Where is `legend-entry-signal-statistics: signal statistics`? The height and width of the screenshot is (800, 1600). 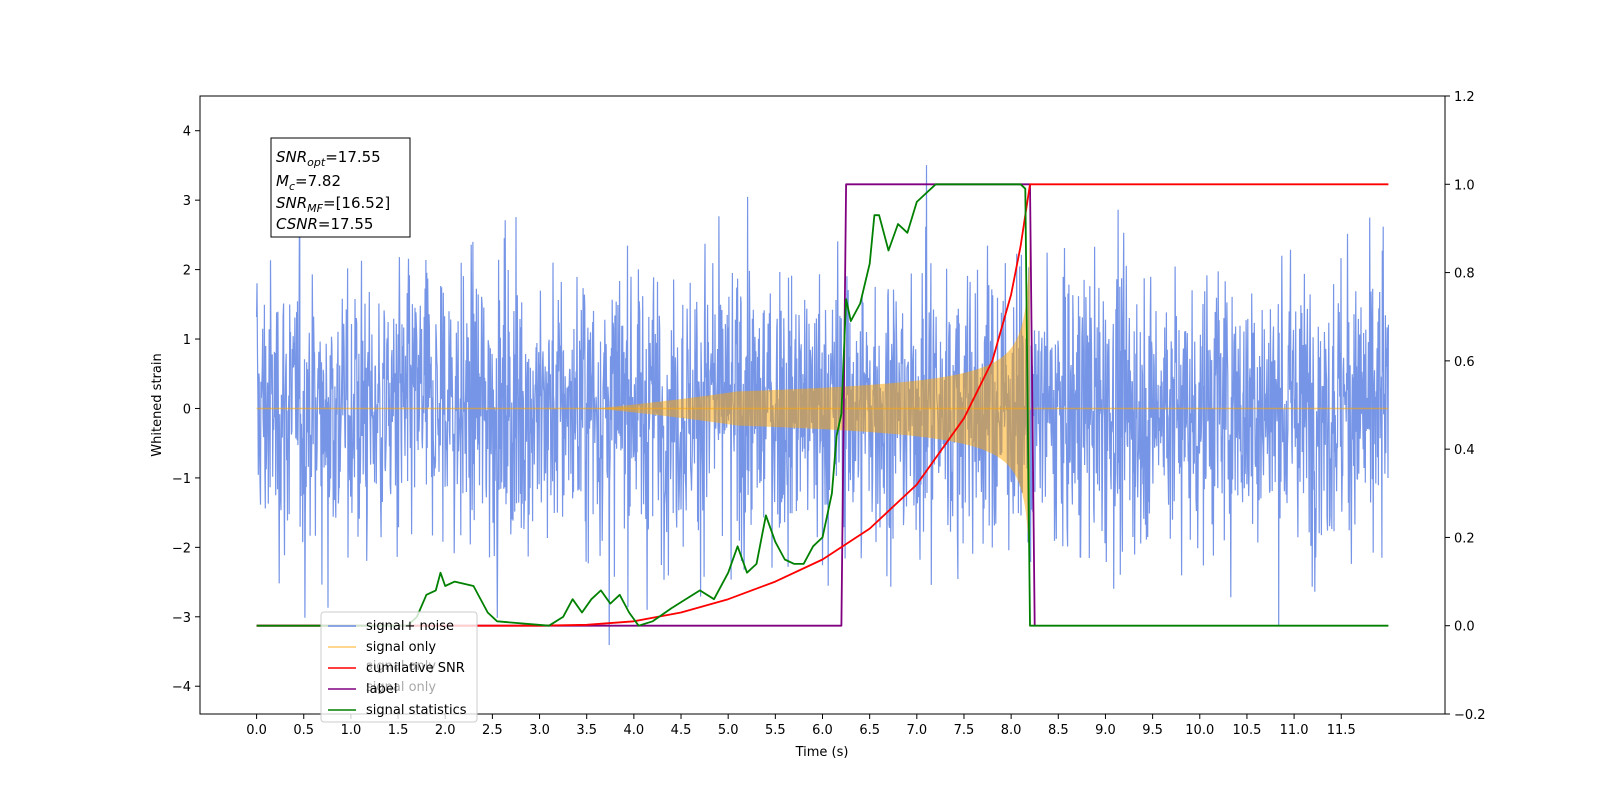
legend-entry-signal-statistics: signal statistics is located at coordinates (416, 710).